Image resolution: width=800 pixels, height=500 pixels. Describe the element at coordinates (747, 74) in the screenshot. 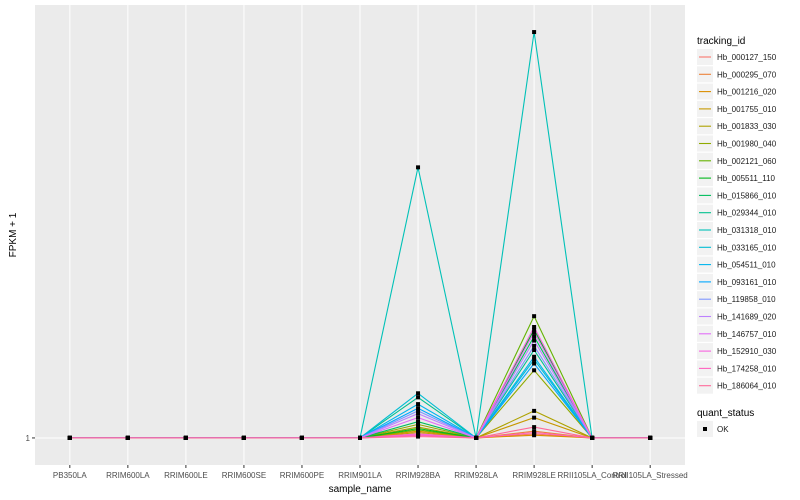

I see `legend-label: Hb_000295_070` at that location.